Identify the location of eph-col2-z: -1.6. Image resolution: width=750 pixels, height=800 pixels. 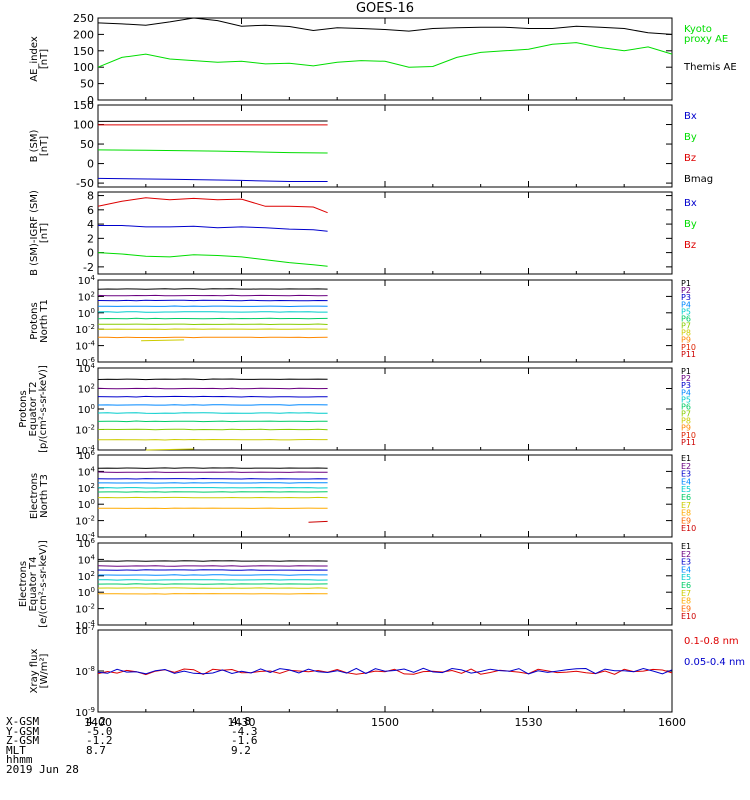
(244, 740).